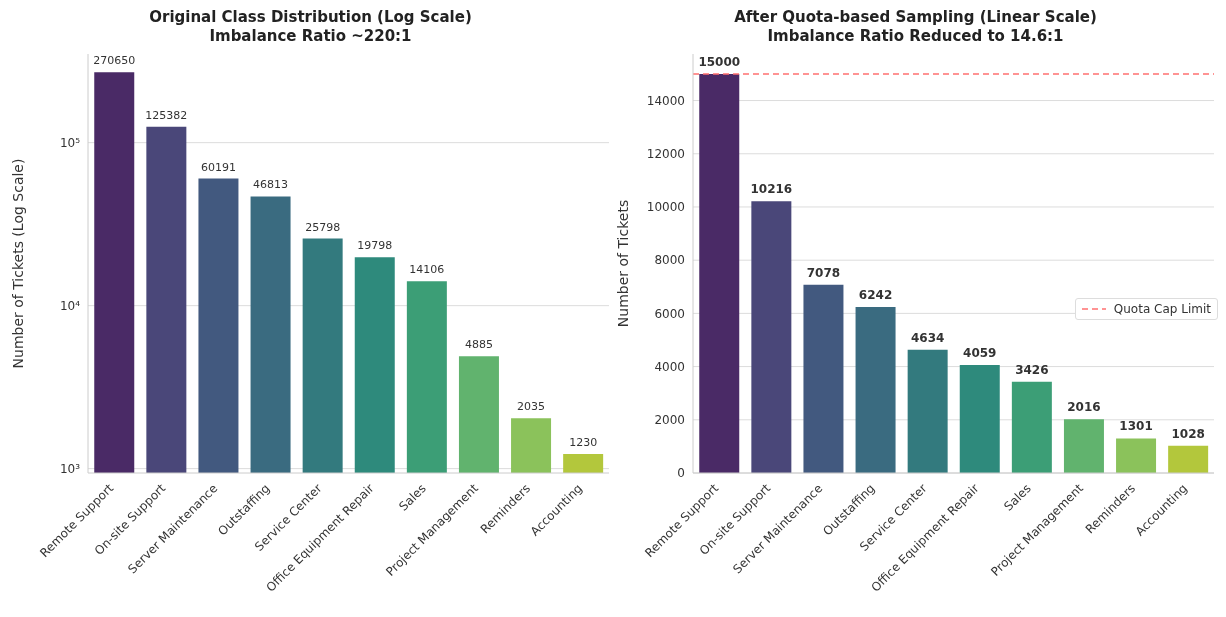 This screenshot has width=1226, height=617. I want to click on legend-label: Quota Cap Limit, so click(1162, 309).